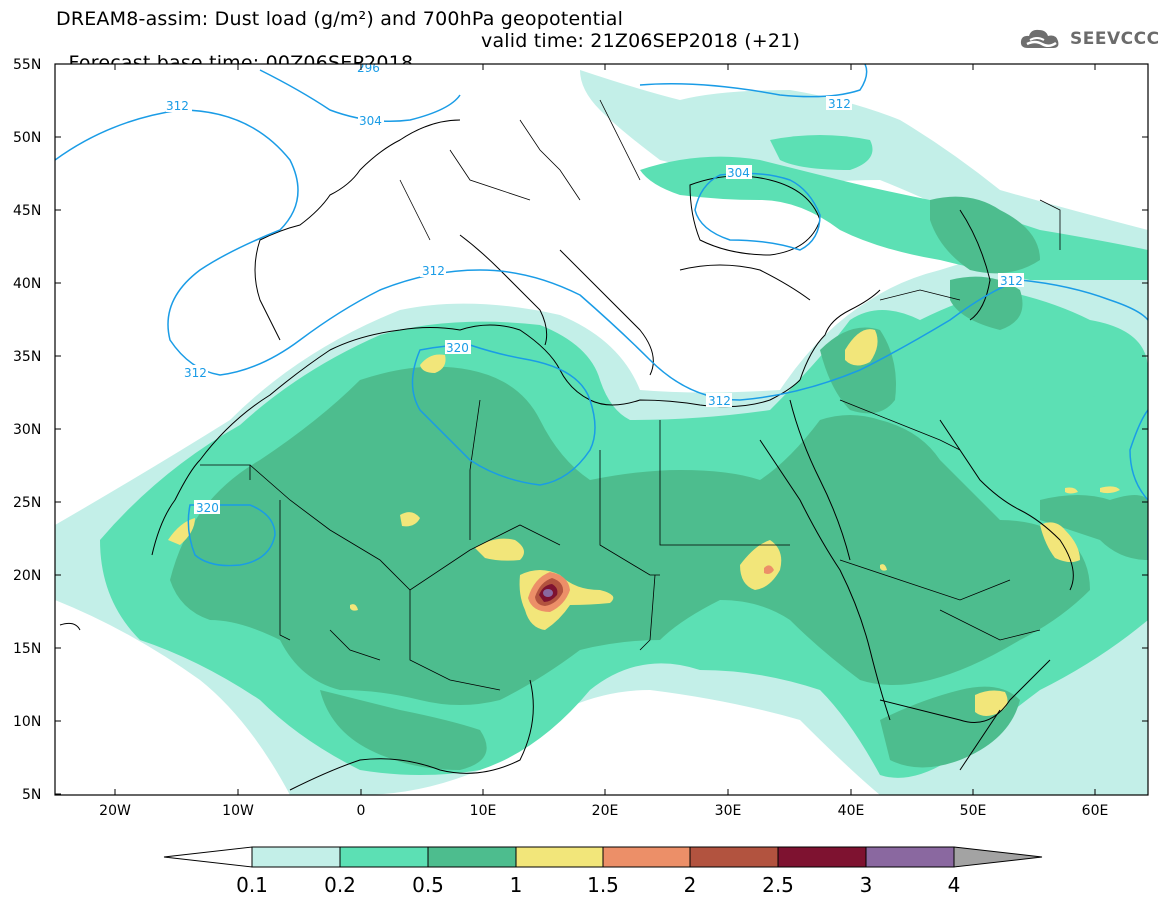  Describe the element at coordinates (27, 503) in the screenshot. I see `lat-label: 25N` at that location.